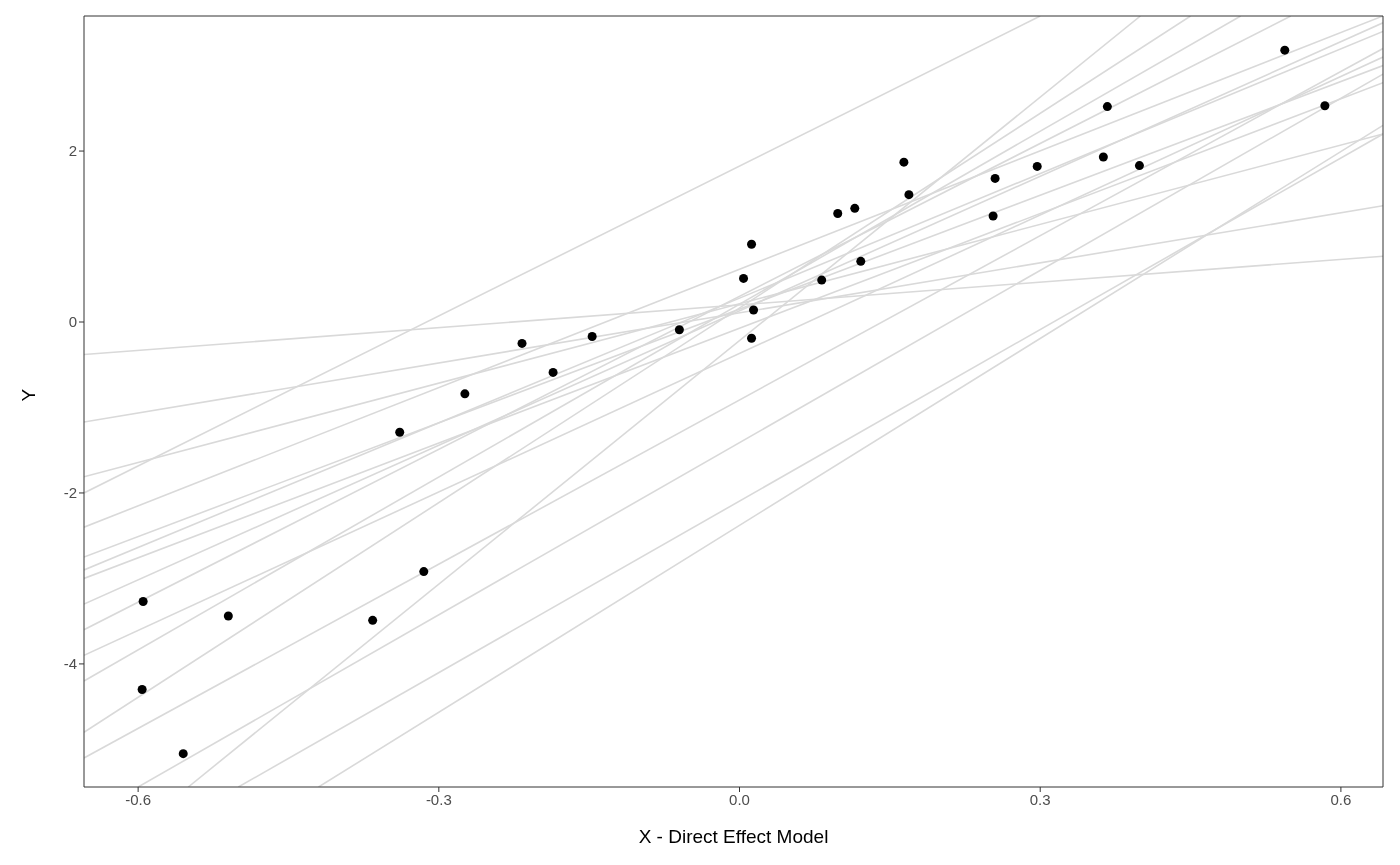 The image size is (1400, 865). I want to click on y-tick-label: -2, so click(70, 493).